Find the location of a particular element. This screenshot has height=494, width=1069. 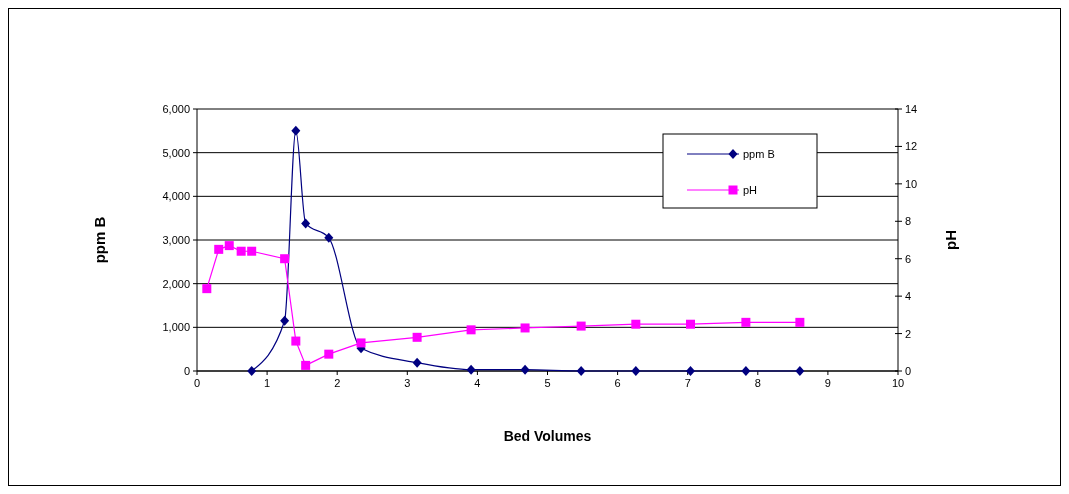

y-tick-label: 0 is located at coordinates (186, 371).